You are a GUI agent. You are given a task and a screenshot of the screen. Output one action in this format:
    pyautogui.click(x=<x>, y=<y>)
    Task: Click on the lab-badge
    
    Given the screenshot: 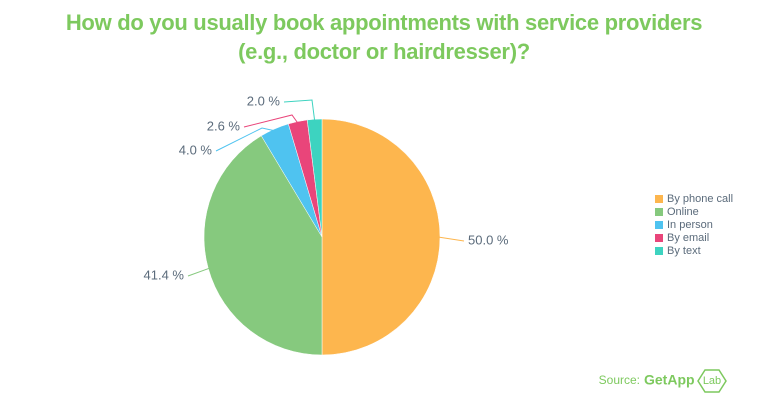 What is the action you would take?
    pyautogui.click(x=712, y=381)
    